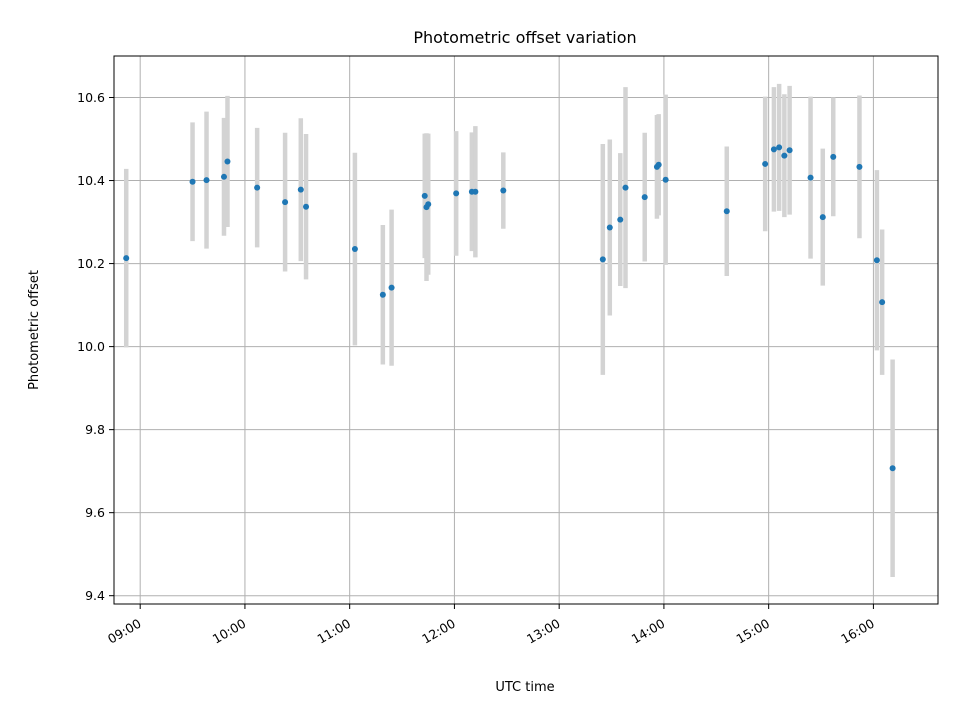 The image size is (960, 720). What do you see at coordinates (91, 180) in the screenshot?
I see `y-tick-label: 10.4` at bounding box center [91, 180].